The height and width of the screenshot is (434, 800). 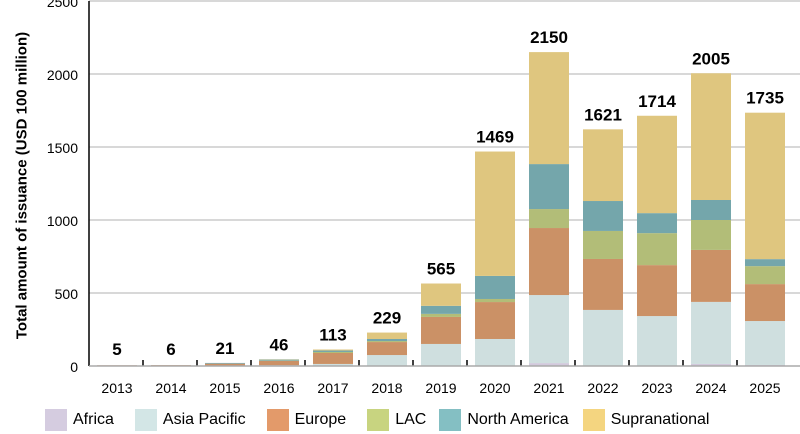 I want to click on legend-item-africa: Africa, so click(x=79, y=420).